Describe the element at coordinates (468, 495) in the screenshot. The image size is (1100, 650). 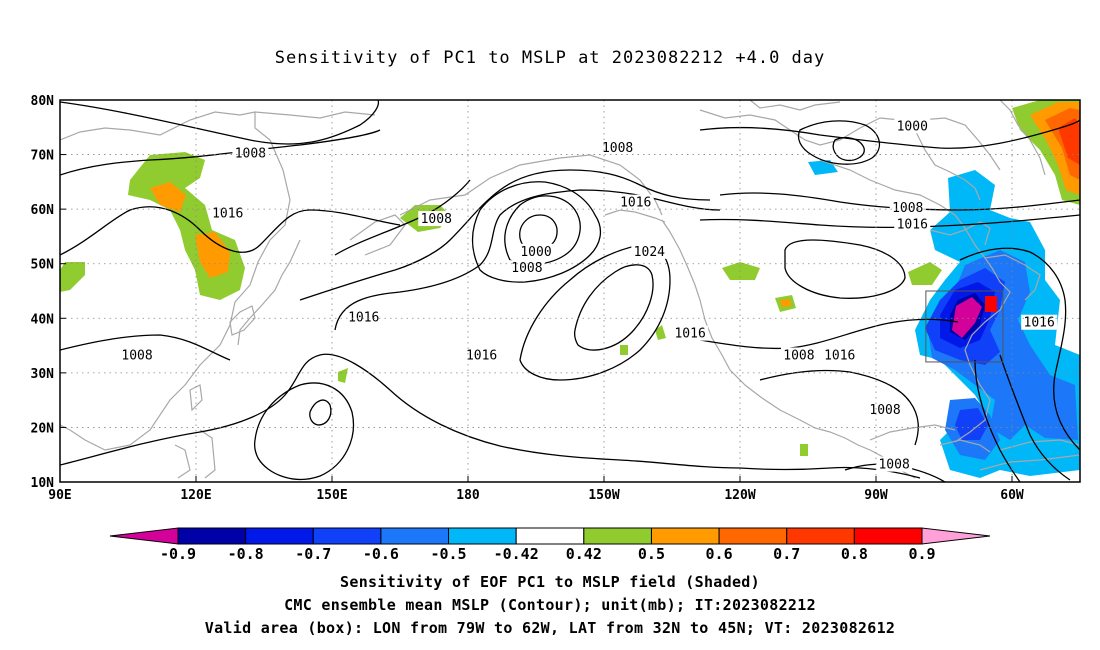
I see `lon-label: 180` at that location.